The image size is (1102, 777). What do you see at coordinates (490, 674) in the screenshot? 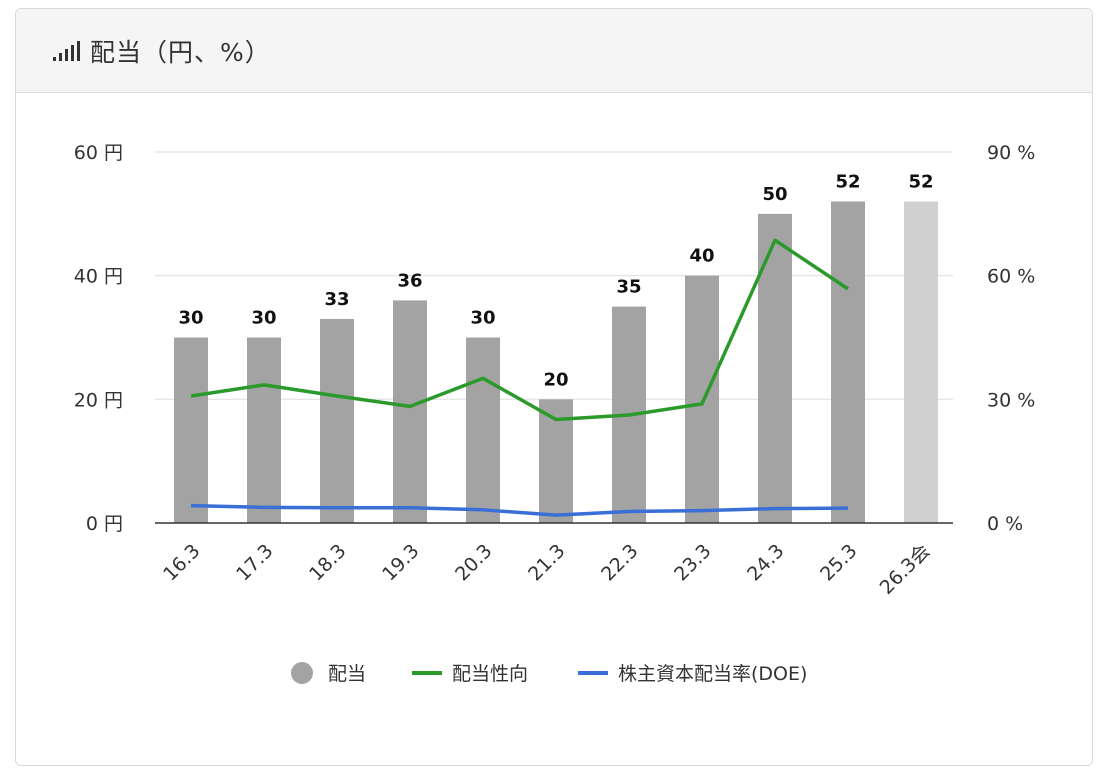
I see `legend-label: 配当性向` at bounding box center [490, 674].